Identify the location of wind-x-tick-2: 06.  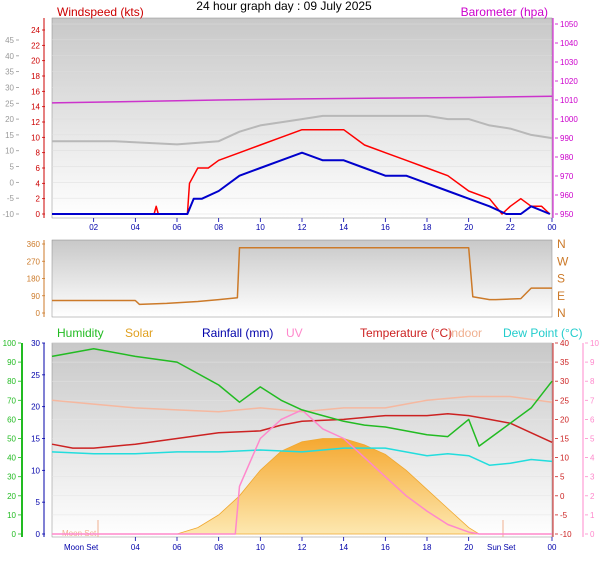
(177, 227).